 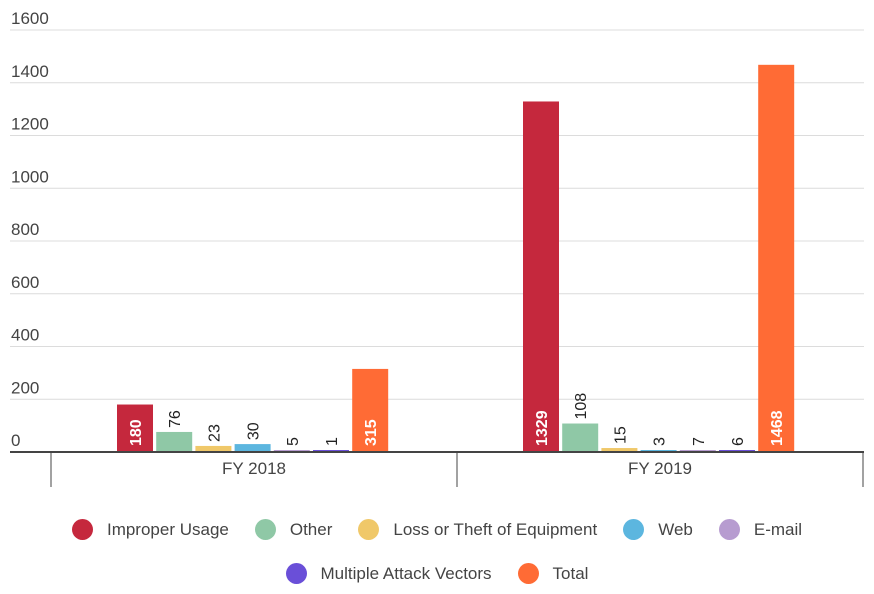 I want to click on legend-row-2: Multiple Attack Vectors Total, so click(x=437, y=573).